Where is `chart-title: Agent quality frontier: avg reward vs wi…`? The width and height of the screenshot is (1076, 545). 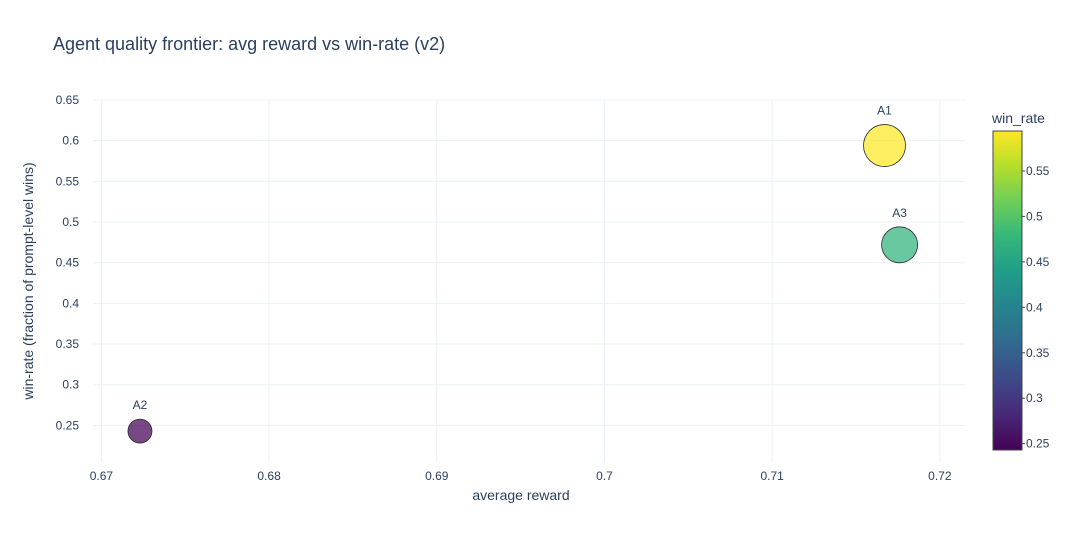 chart-title: Agent quality frontier: avg reward vs wi… is located at coordinates (249, 44).